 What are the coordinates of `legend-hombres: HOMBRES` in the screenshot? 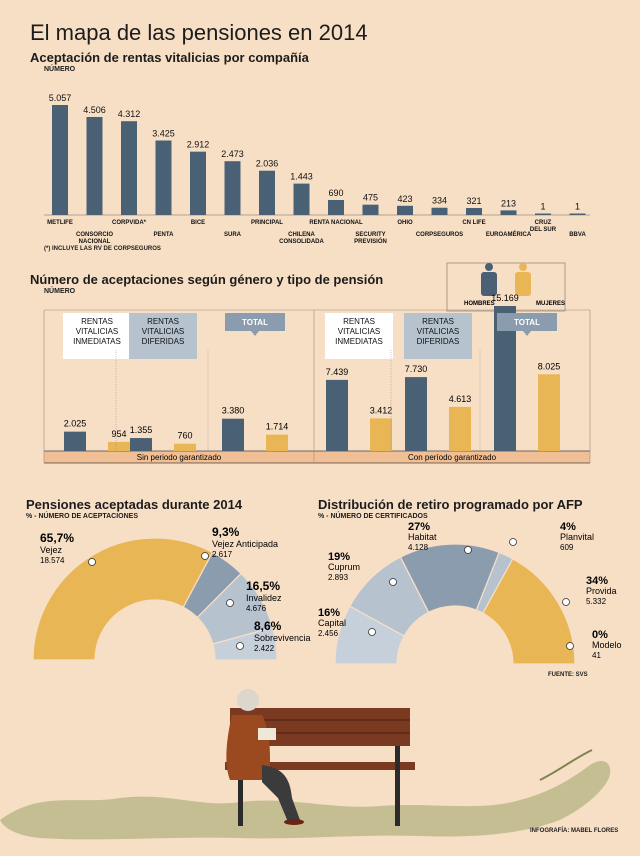 It's located at (479, 304).